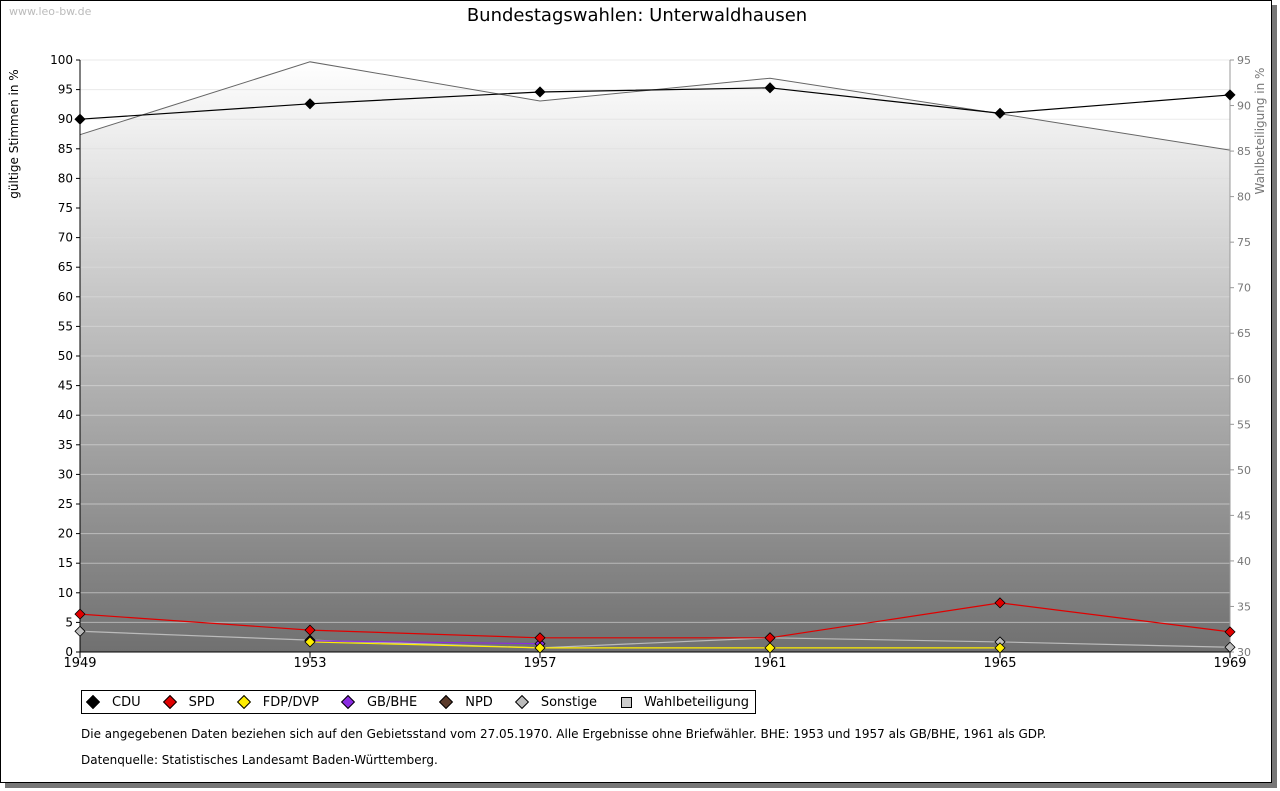 Image resolution: width=1280 pixels, height=791 pixels. What do you see at coordinates (65, 119) in the screenshot?
I see `y-tick-label: 90` at bounding box center [65, 119].